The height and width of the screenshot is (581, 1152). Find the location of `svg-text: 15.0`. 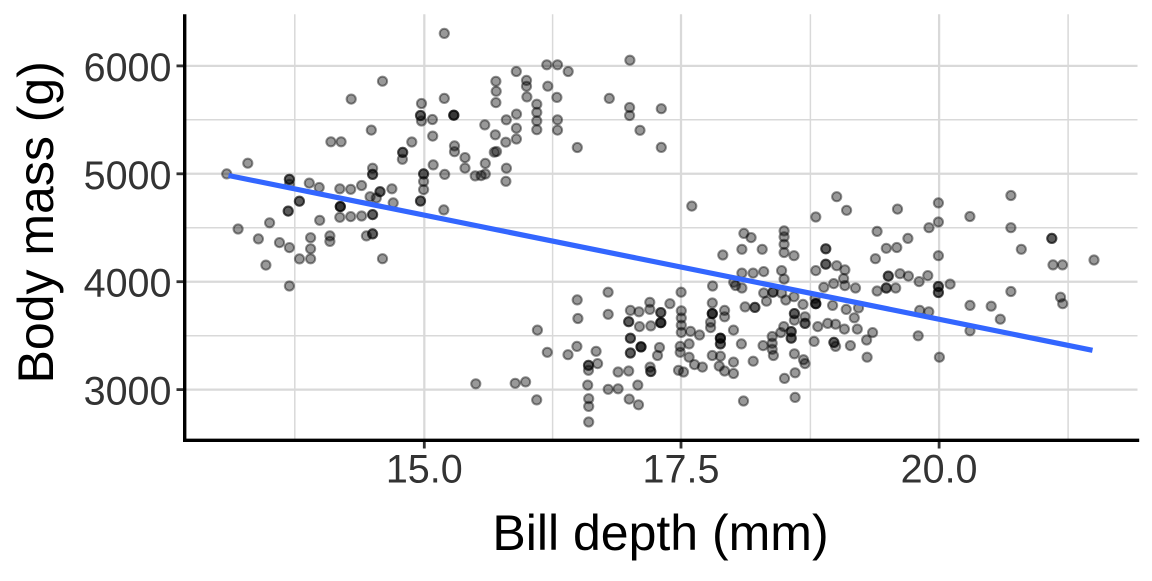

svg-text: 15.0 is located at coordinates (424, 470).